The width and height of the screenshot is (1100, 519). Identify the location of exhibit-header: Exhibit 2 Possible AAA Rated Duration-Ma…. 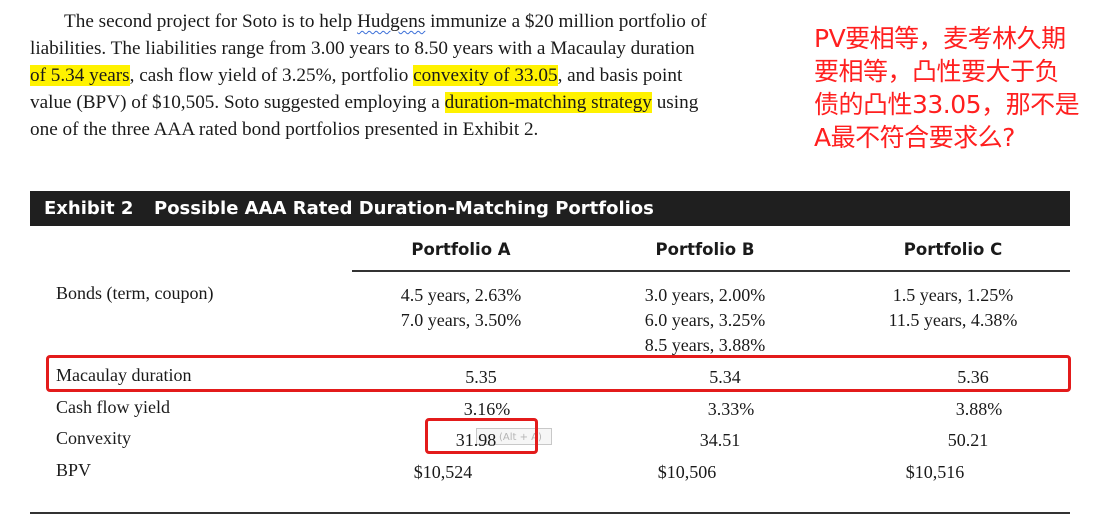
(550, 208).